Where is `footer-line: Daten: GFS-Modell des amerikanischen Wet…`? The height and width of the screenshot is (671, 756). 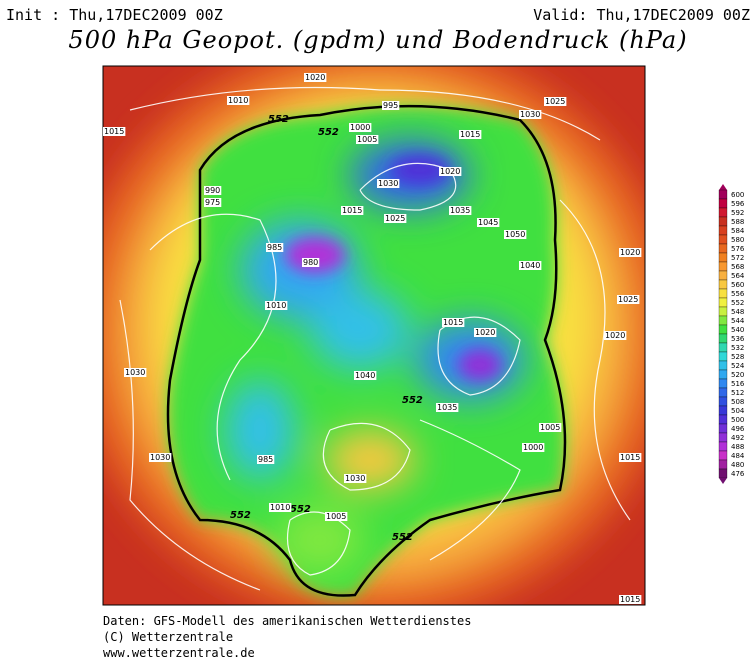 footer-line: Daten: GFS-Modell des amerikanischen Wet… is located at coordinates (287, 621).